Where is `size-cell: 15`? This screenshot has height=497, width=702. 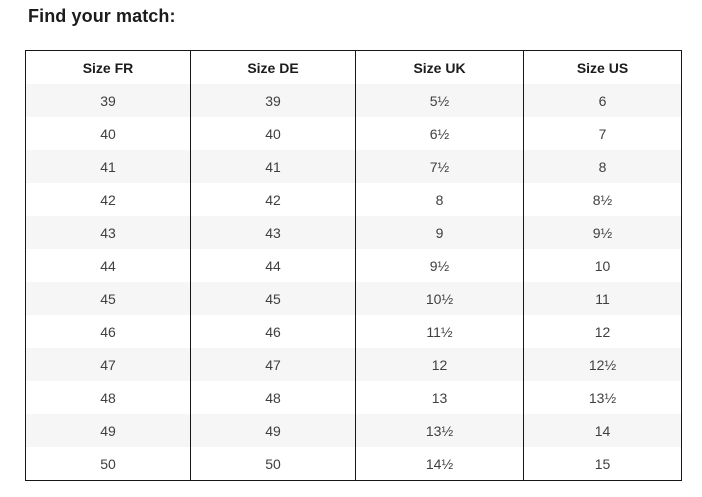 size-cell: 15 is located at coordinates (602, 463).